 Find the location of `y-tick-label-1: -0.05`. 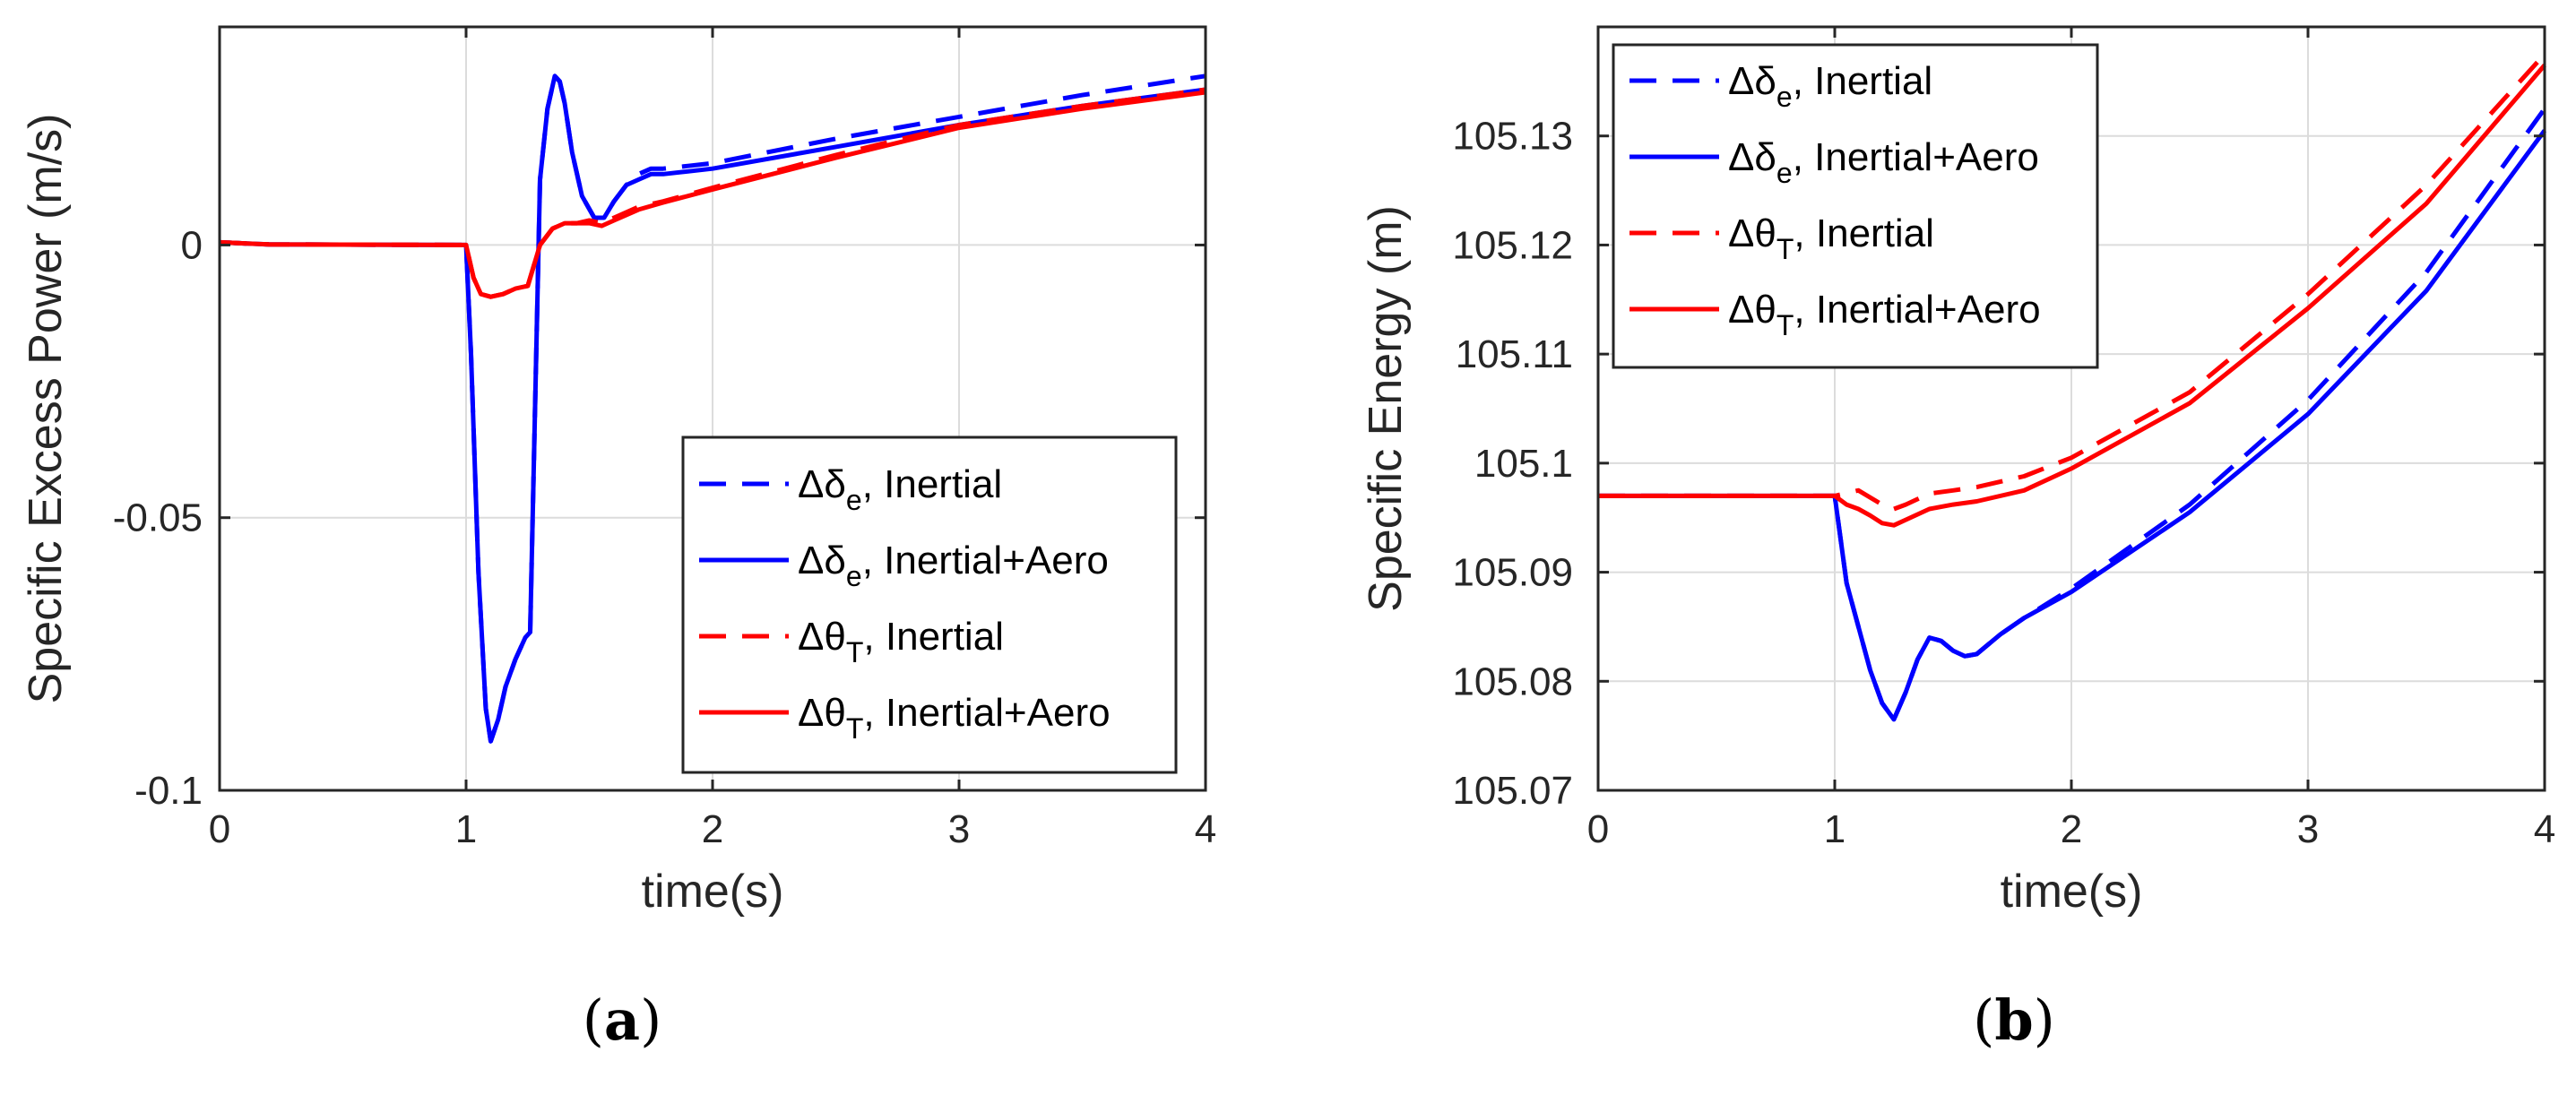

y-tick-label-1: -0.05 is located at coordinates (158, 518).